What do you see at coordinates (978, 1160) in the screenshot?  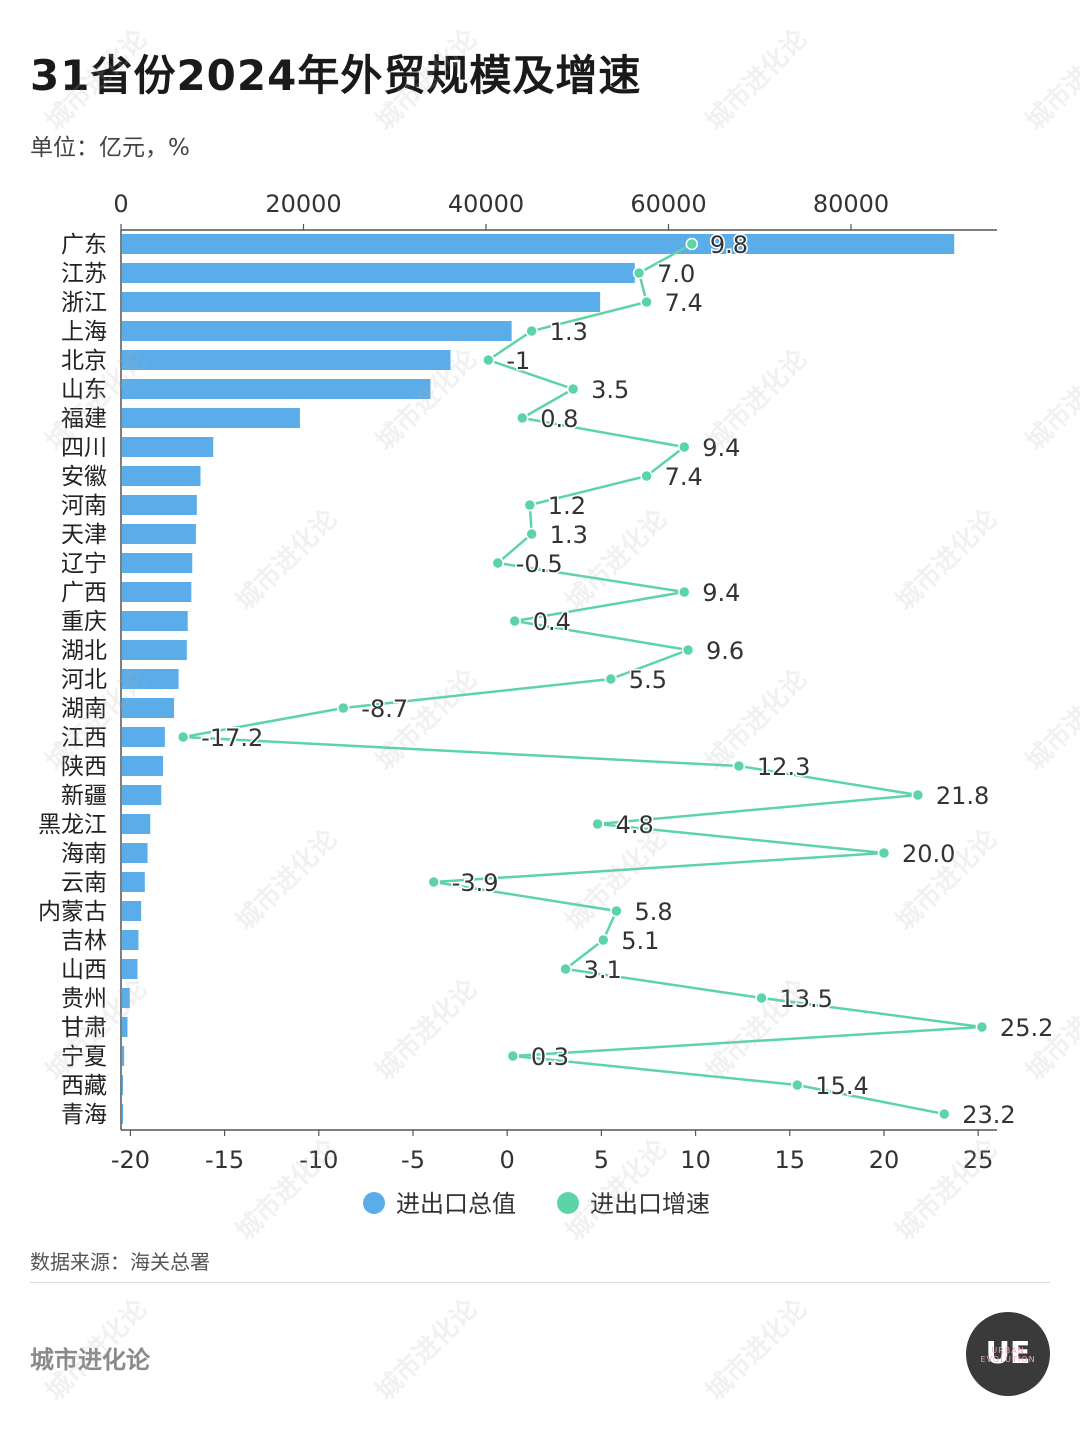 I see `bottom-axis-tick-label: 25` at bounding box center [978, 1160].